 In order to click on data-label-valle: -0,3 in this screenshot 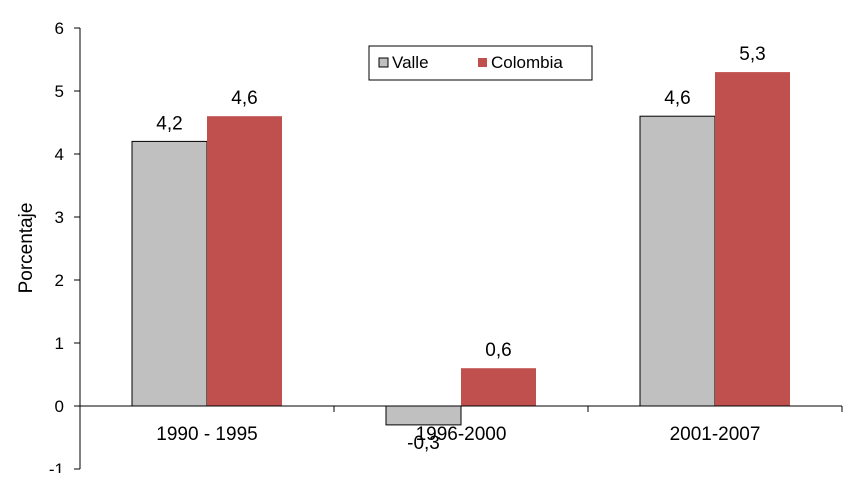, I will do `click(423, 443)`.